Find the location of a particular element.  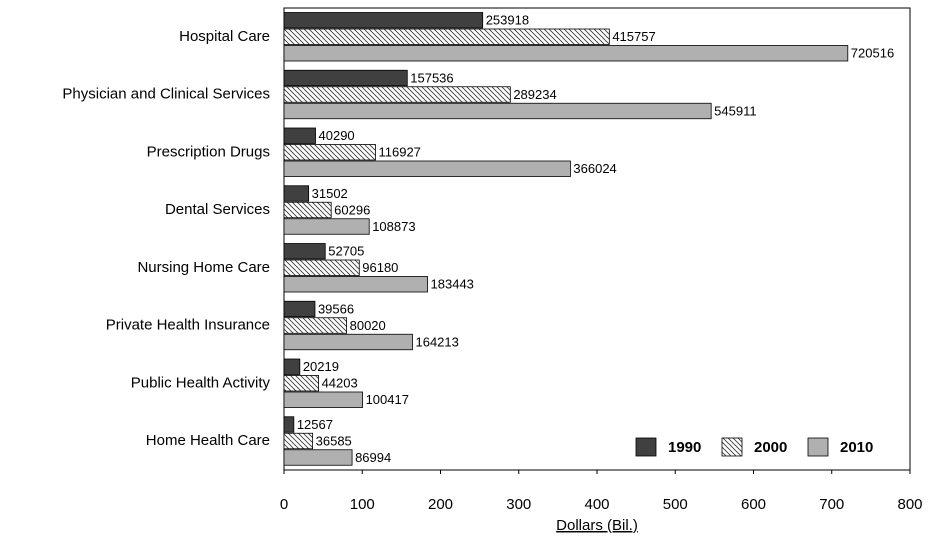

y-tick-label: Dental Services is located at coordinates (217, 209).